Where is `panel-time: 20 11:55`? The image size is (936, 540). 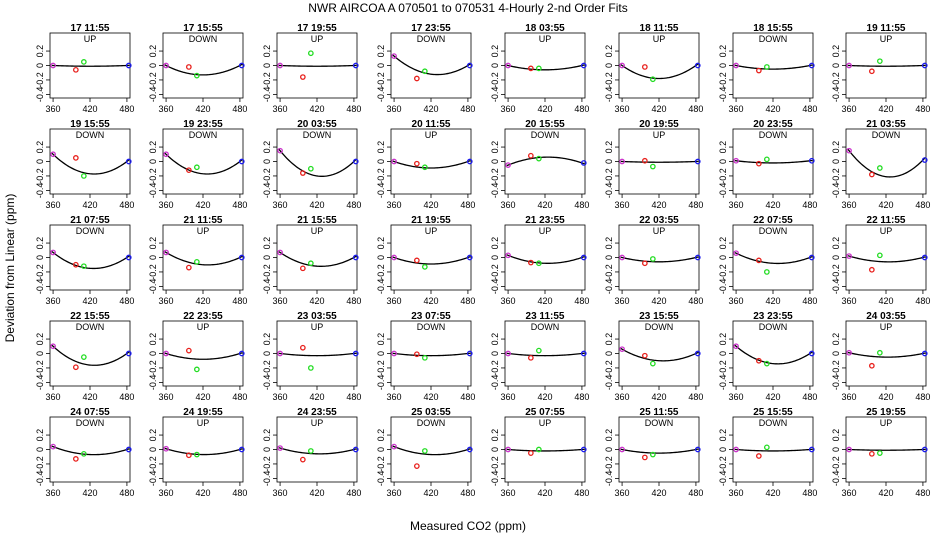
panel-time: 20 11:55 is located at coordinates (431, 124).